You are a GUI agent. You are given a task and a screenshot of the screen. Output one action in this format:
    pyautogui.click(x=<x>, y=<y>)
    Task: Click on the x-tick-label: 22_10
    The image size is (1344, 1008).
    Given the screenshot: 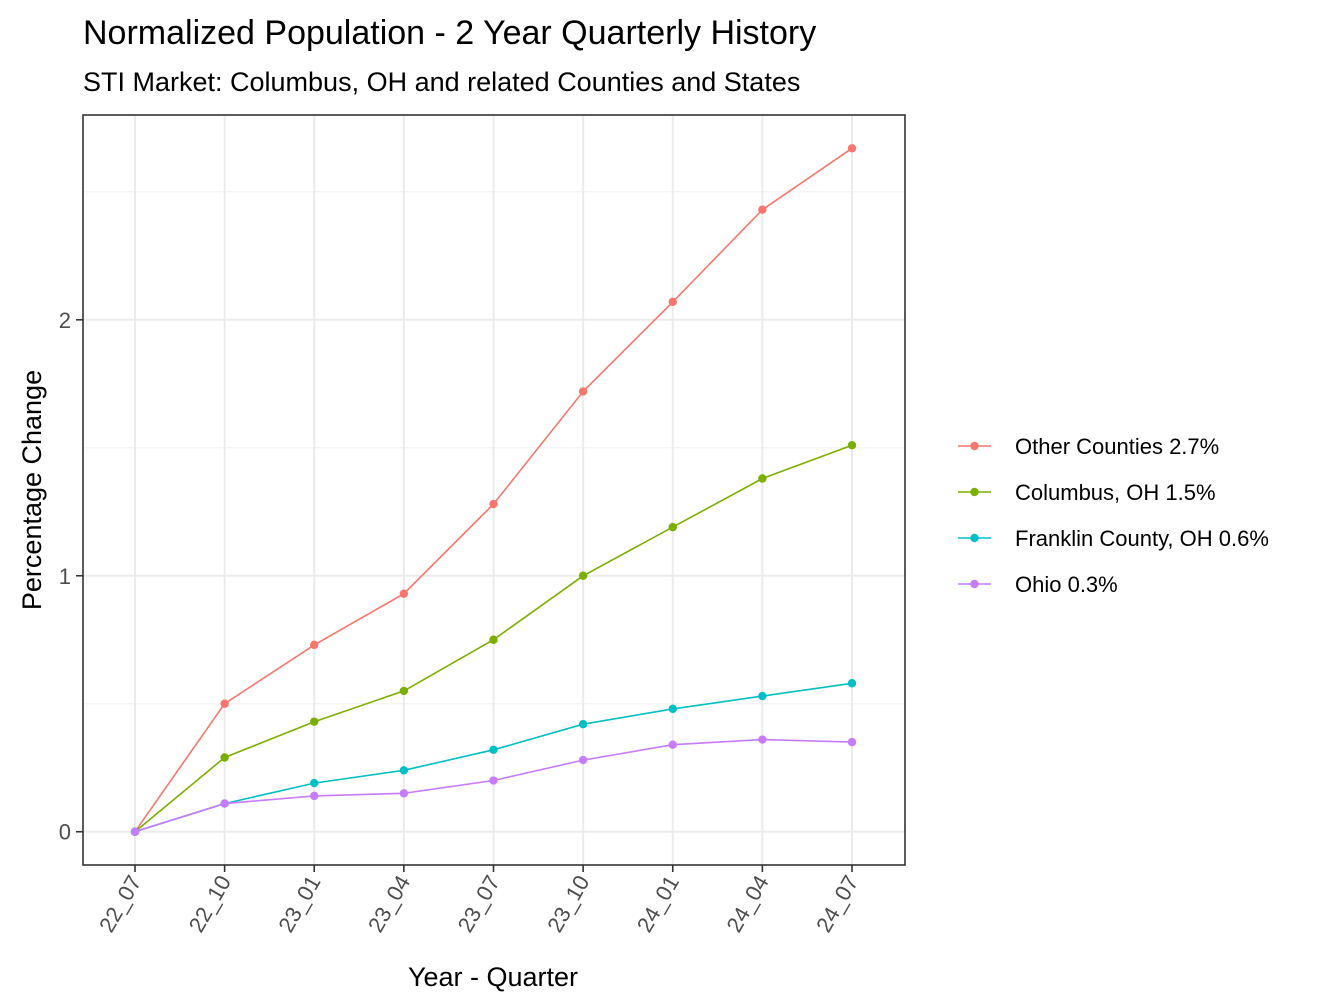 What is the action you would take?
    pyautogui.click(x=210, y=903)
    